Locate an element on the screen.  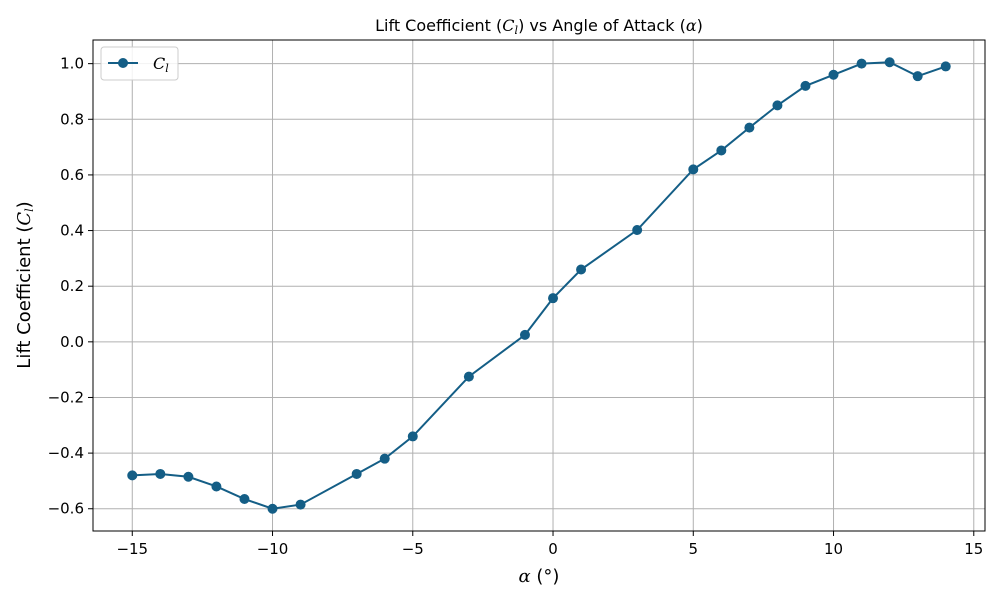
y-tick-label: 0.4 is located at coordinates (72, 231).